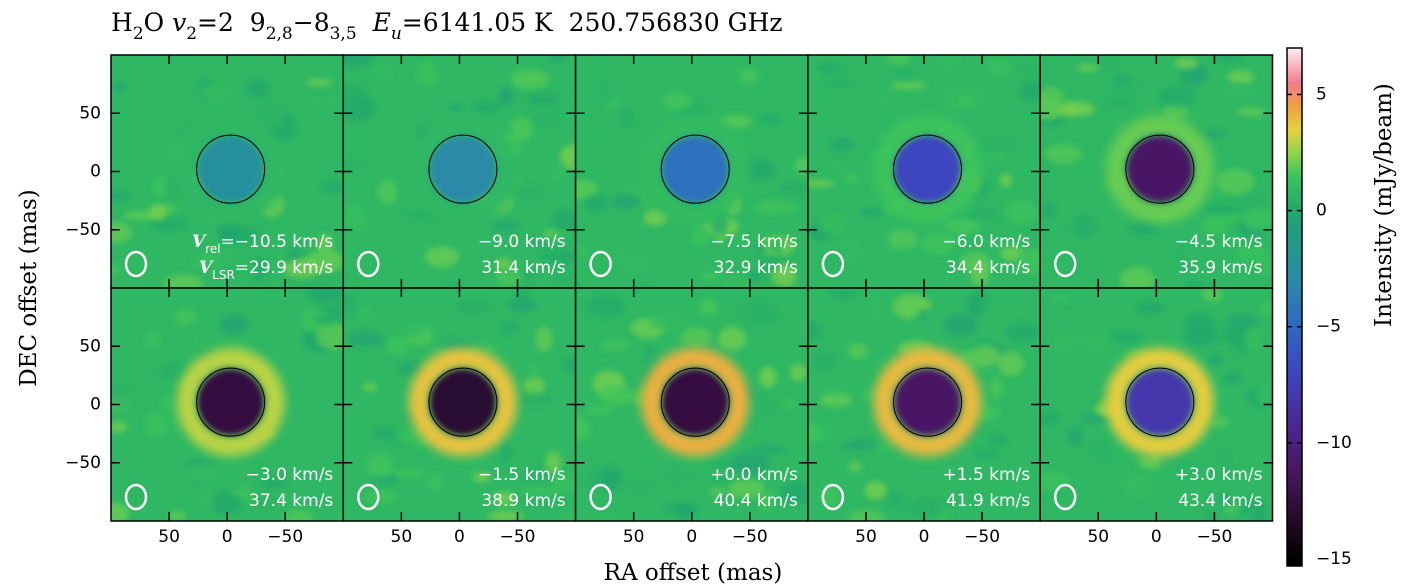  I want to click on vlsr-label: 40.4 km/s, so click(756, 501).